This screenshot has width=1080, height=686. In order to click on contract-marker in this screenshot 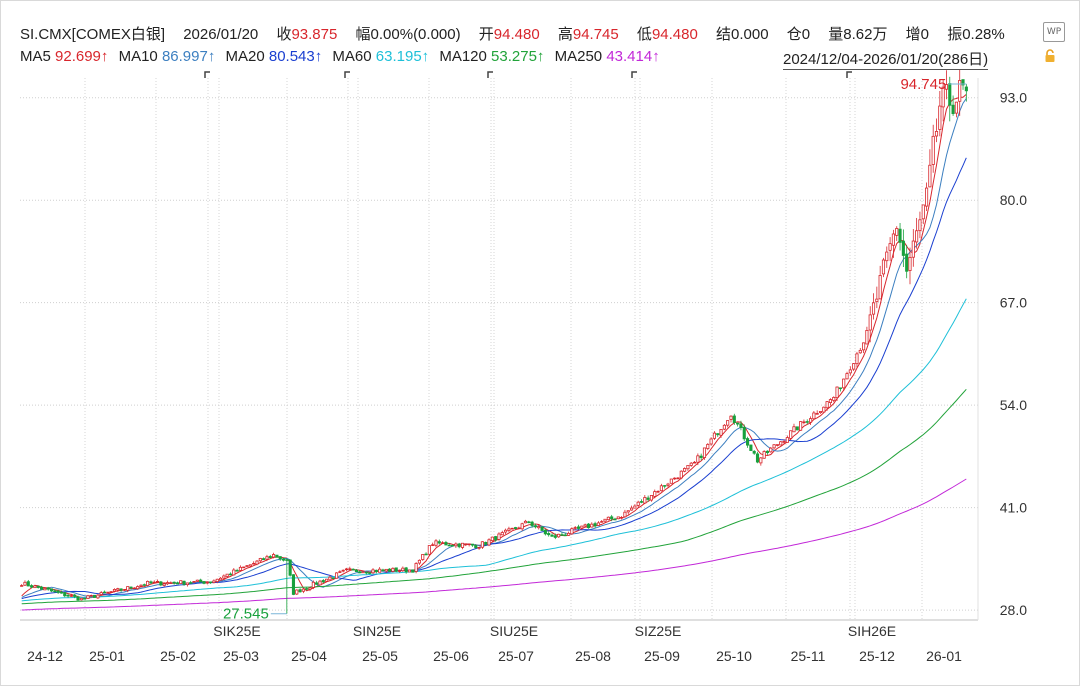, I will do `click(634, 74)`.